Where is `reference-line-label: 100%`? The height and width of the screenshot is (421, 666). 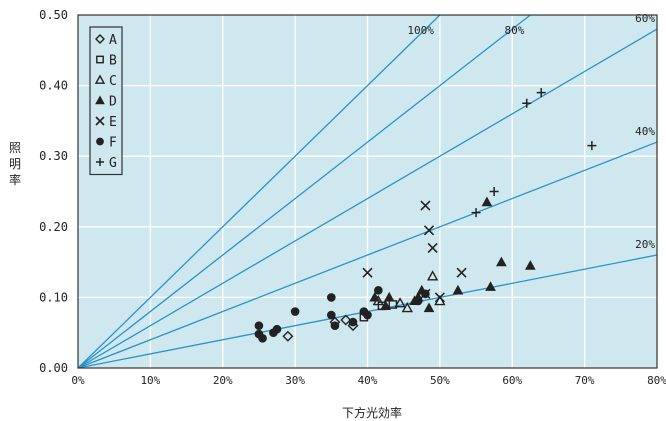 reference-line-label: 100% is located at coordinates (420, 30).